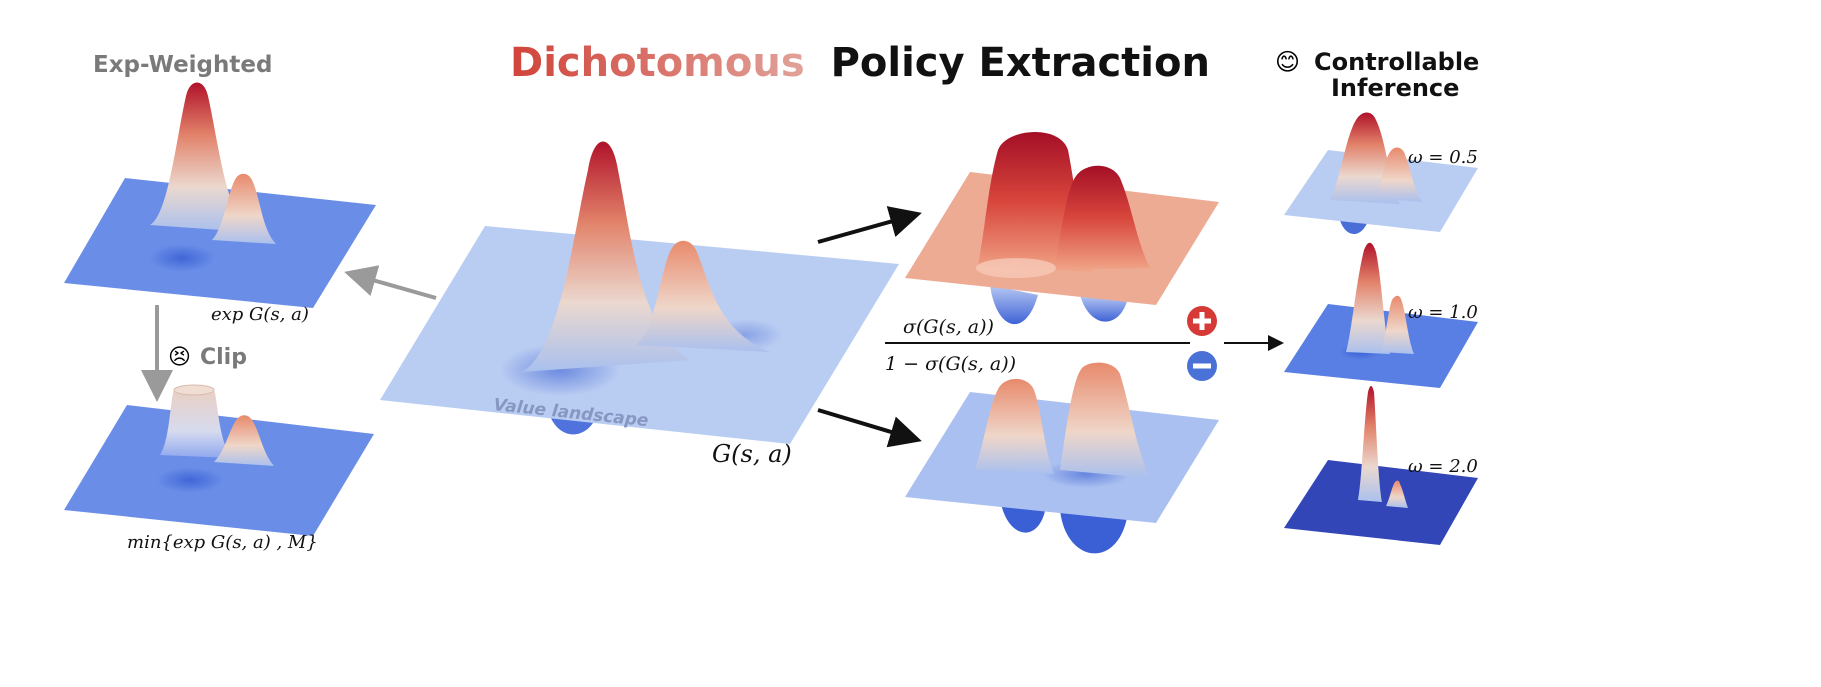 The height and width of the screenshot is (687, 1821). What do you see at coordinates (1381, 315) in the screenshot?
I see `omega-1-0-surface` at bounding box center [1381, 315].